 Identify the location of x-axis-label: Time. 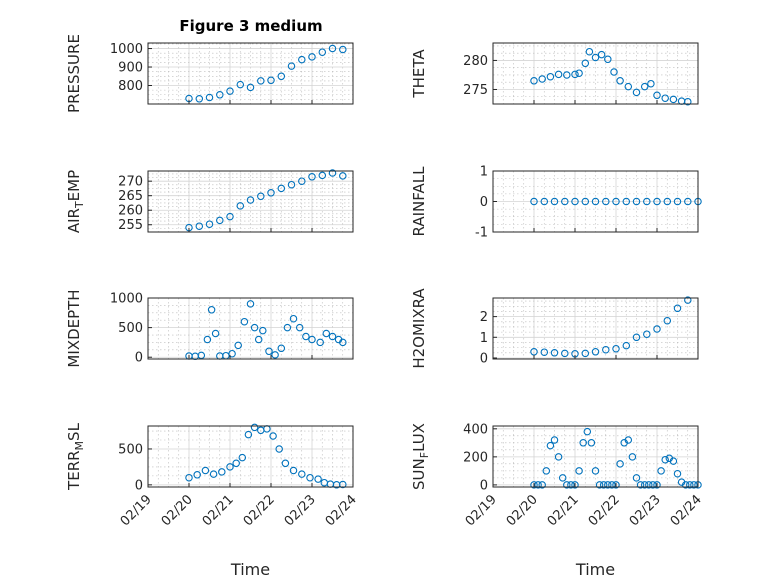
(595, 569).